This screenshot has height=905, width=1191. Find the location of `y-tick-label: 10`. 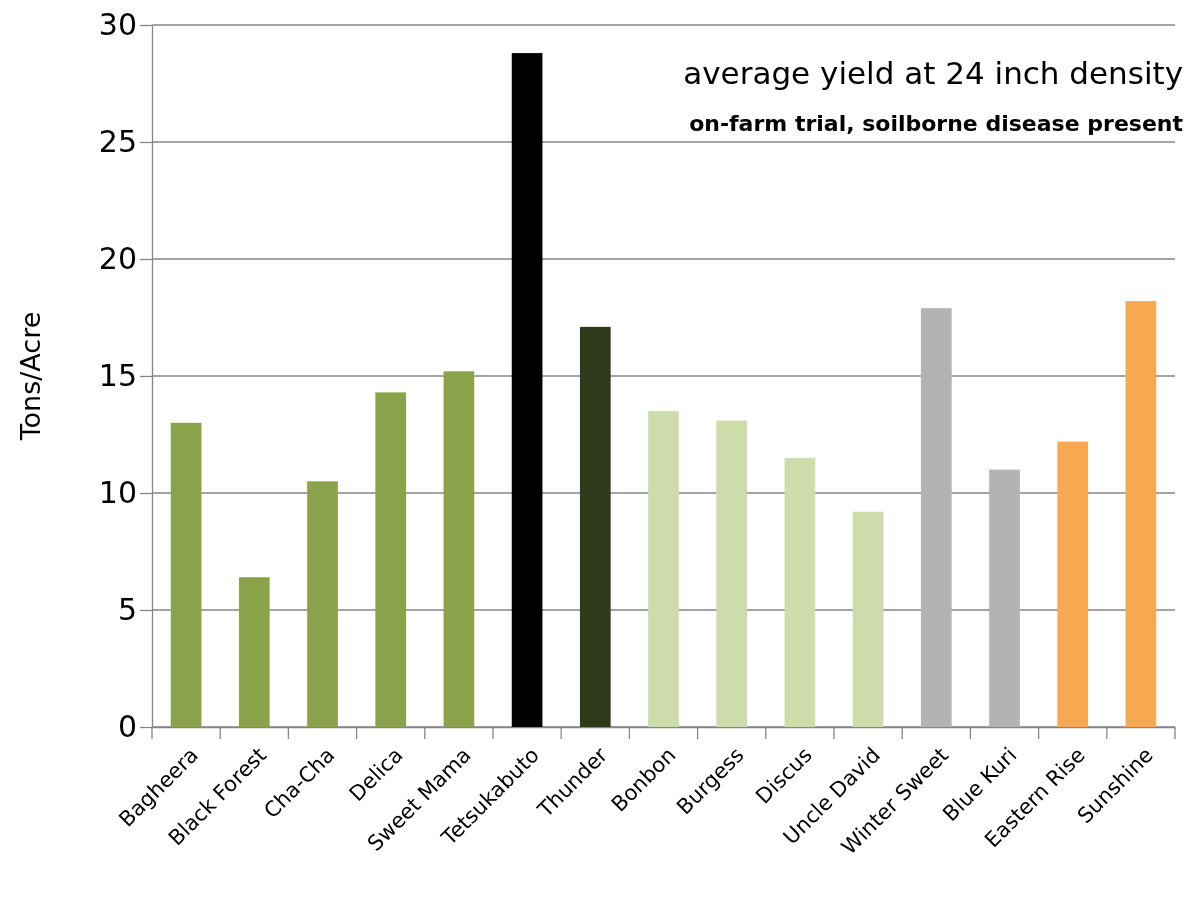

y-tick-label: 10 is located at coordinates (117, 493).